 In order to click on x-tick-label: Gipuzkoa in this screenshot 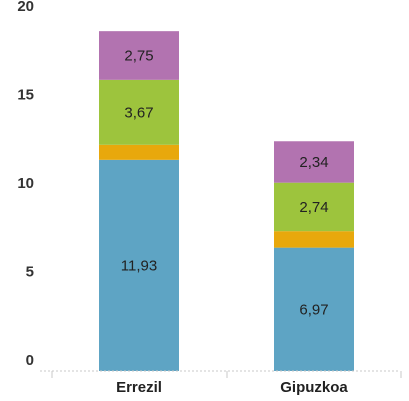, I will do `click(314, 387)`.